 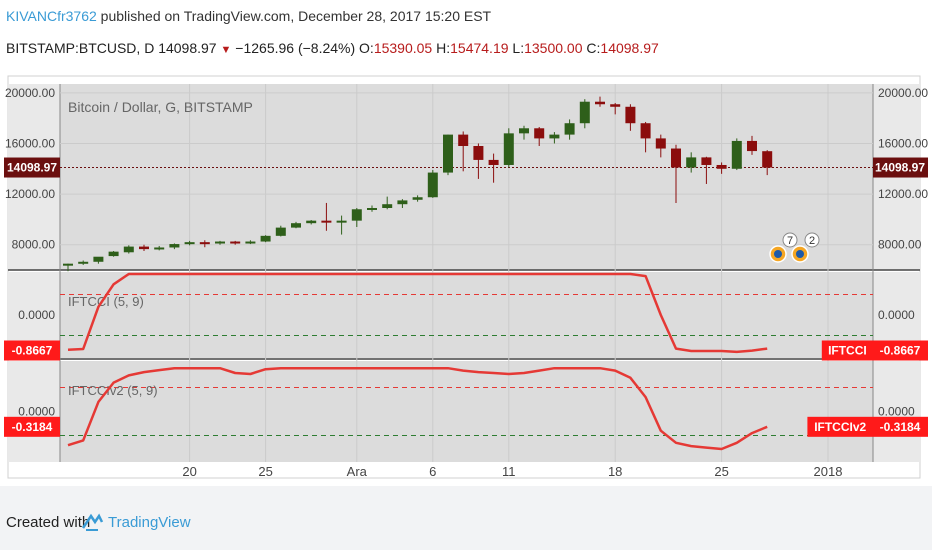 I want to click on open-label: O:, so click(x=366, y=48).